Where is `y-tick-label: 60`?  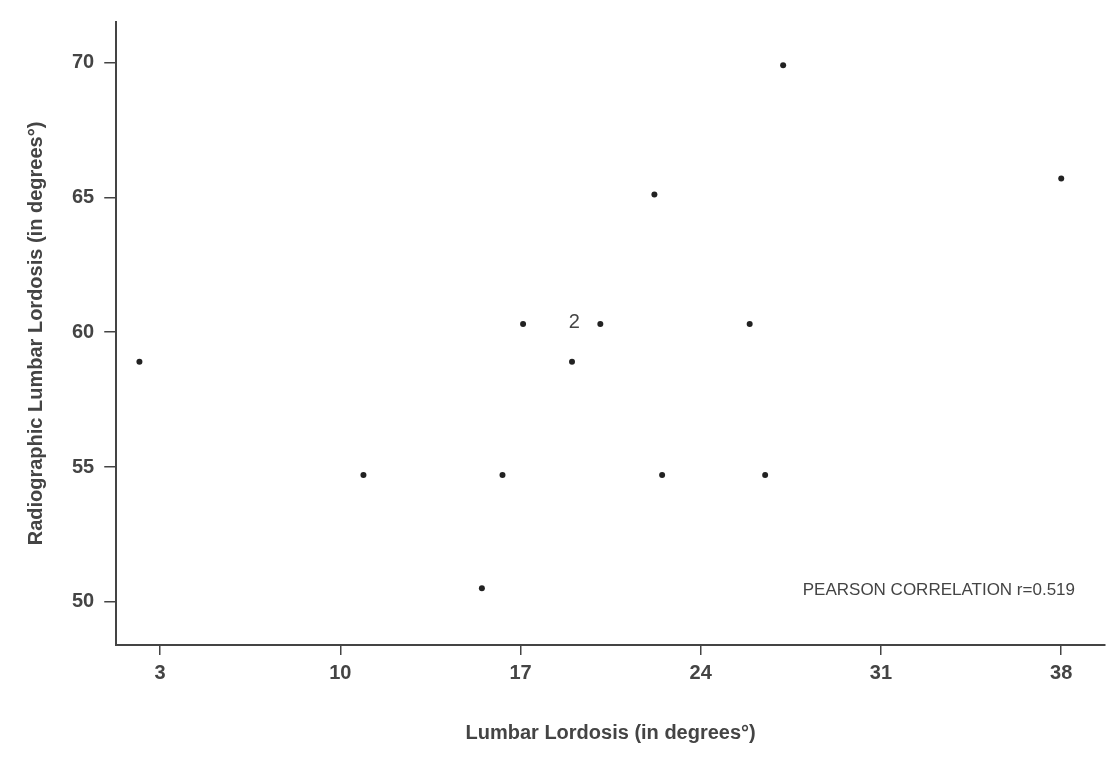
y-tick-label: 60 is located at coordinates (83, 330).